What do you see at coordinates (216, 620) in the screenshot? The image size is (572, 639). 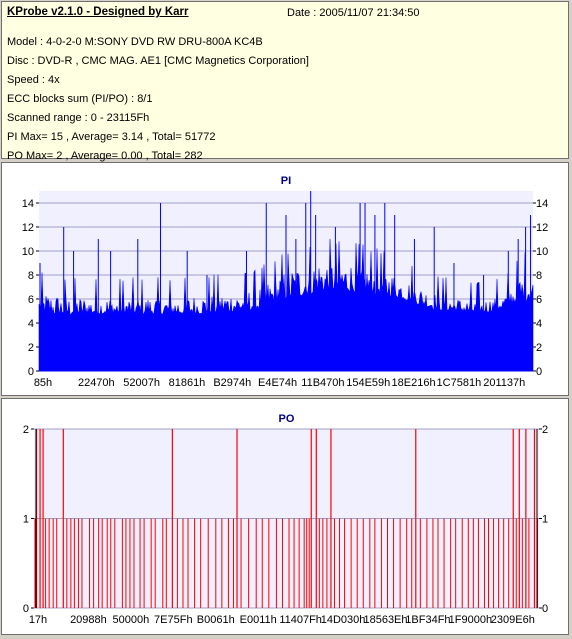 I see `x-tick-label: B0061h` at bounding box center [216, 620].